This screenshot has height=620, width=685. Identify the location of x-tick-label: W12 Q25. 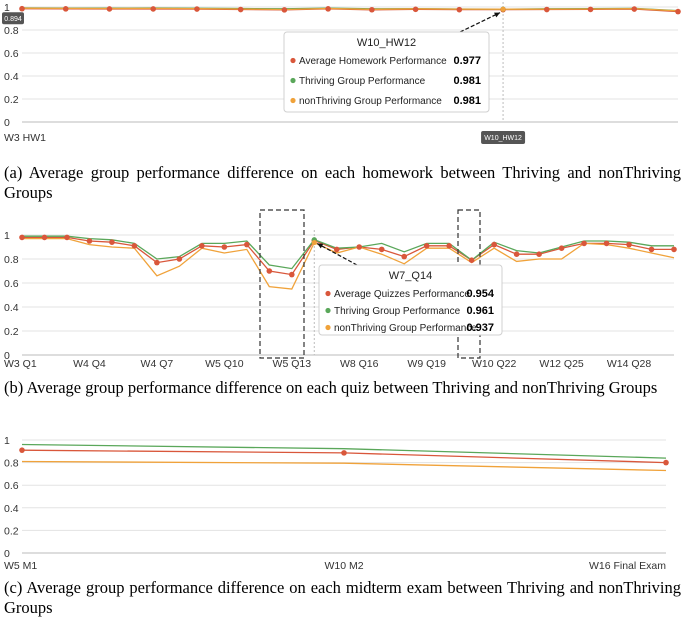
(561, 364).